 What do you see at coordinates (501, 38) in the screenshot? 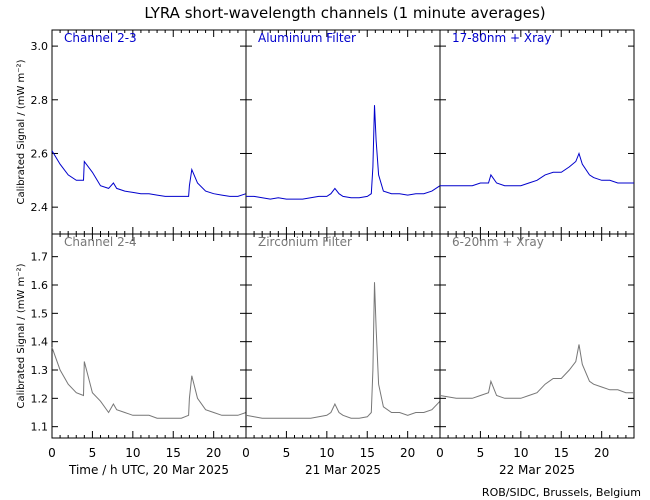
I see `panel-label: 17-80nm + Xray` at bounding box center [501, 38].